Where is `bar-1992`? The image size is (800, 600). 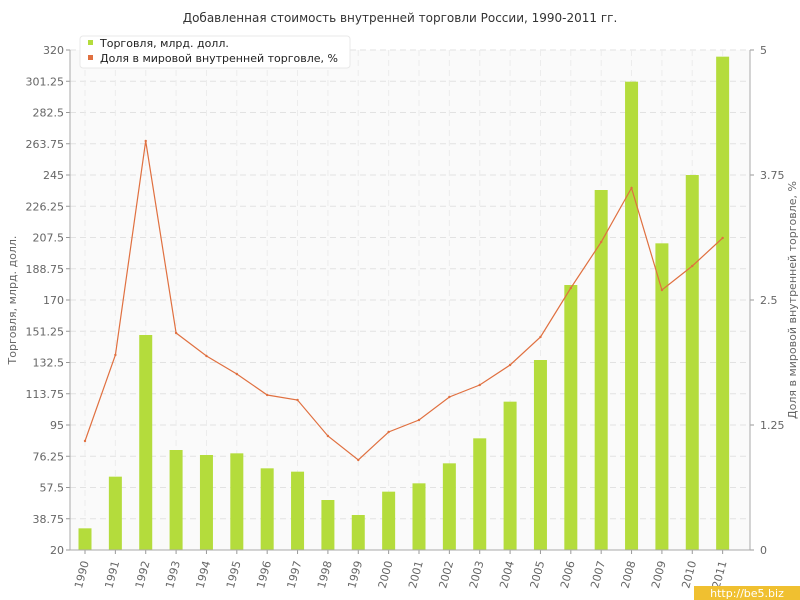 bar-1992 is located at coordinates (146, 442).